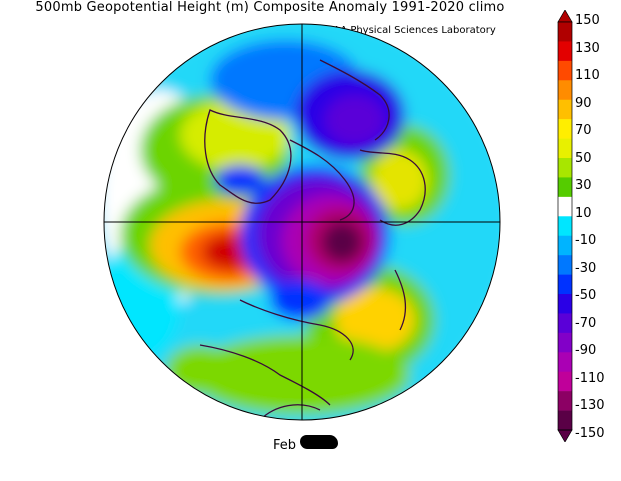 The image size is (621, 481). Describe the element at coordinates (586, 241) in the screenshot. I see `colorbar-tick-label: -10` at that location.